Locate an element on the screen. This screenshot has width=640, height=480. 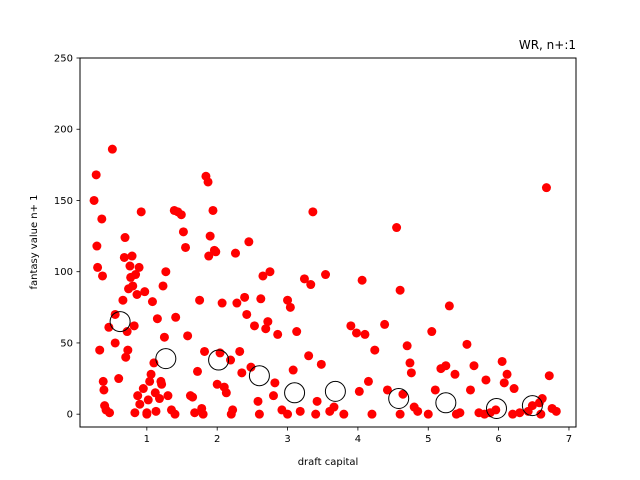
x-tick-label: 7 is located at coordinates (569, 439).